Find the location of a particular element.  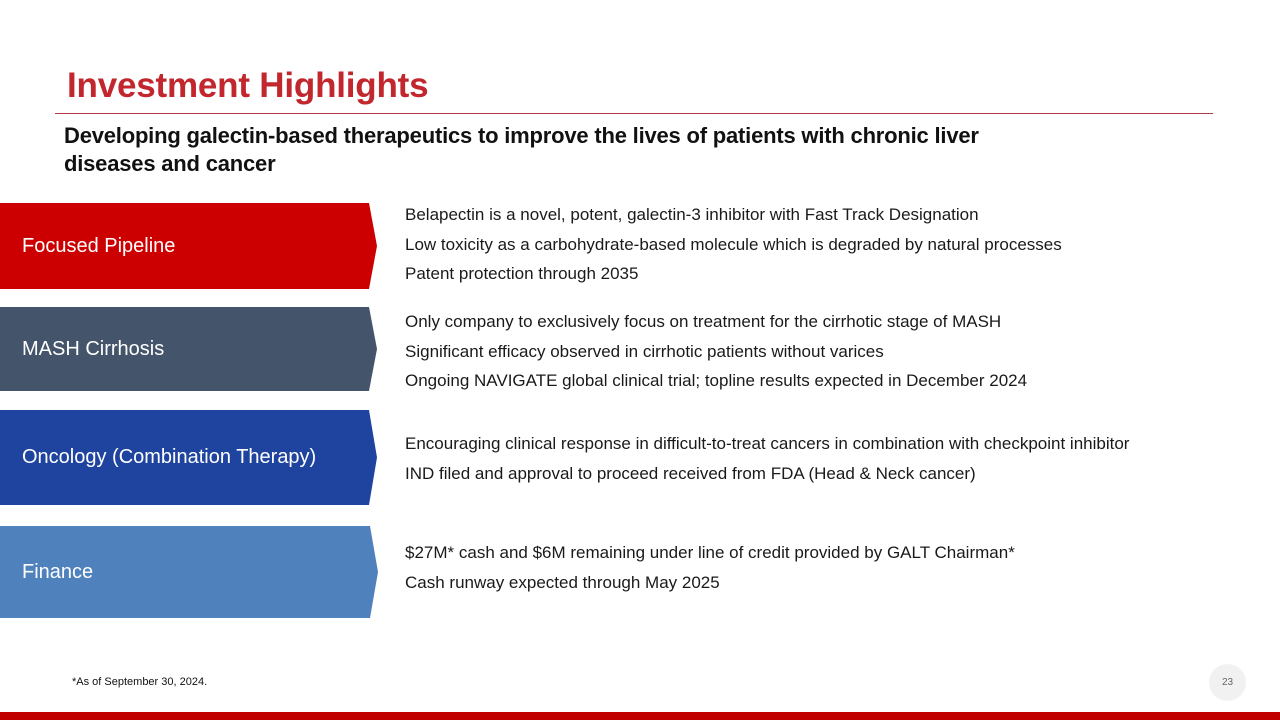

footnote: *As of September 30, 2024. is located at coordinates (140, 682).